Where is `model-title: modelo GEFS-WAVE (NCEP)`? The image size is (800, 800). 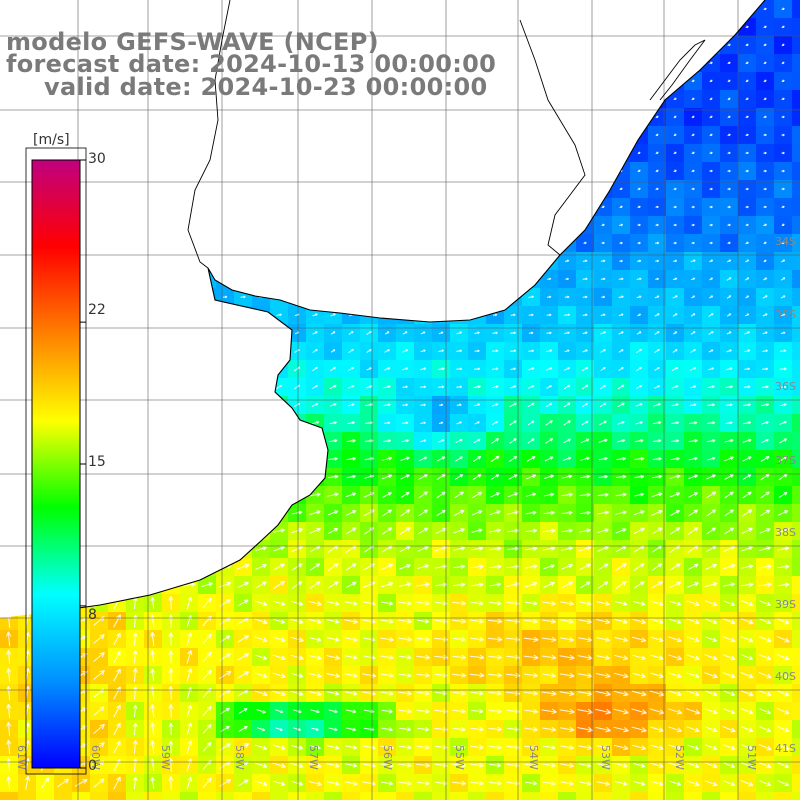 model-title: modelo GEFS-WAVE (NCEP) is located at coordinates (192, 42).